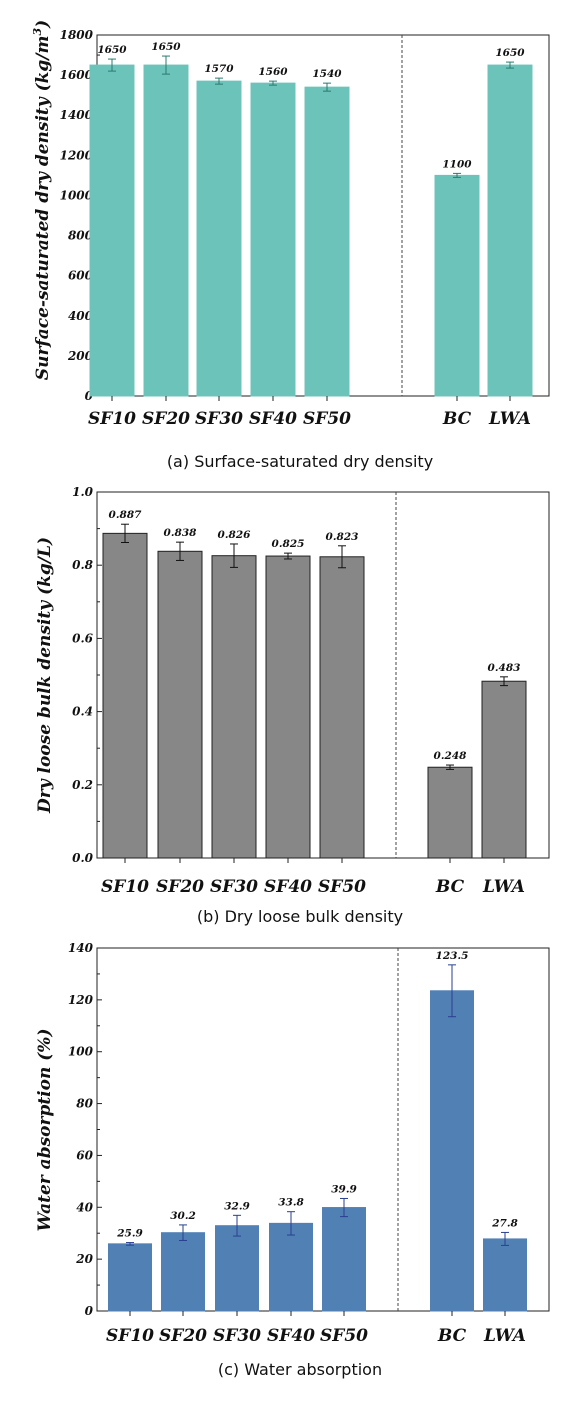 The image size is (567, 1401). I want to click on y-tick-label: 140, so click(81, 948).